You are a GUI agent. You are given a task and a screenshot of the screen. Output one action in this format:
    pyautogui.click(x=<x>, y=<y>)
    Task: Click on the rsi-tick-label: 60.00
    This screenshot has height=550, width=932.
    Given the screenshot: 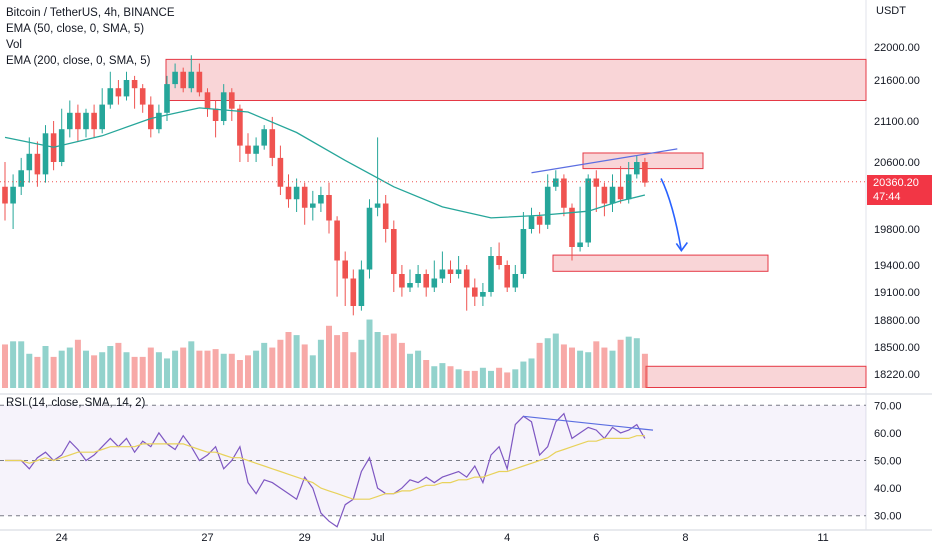 What is the action you would take?
    pyautogui.click(x=888, y=434)
    